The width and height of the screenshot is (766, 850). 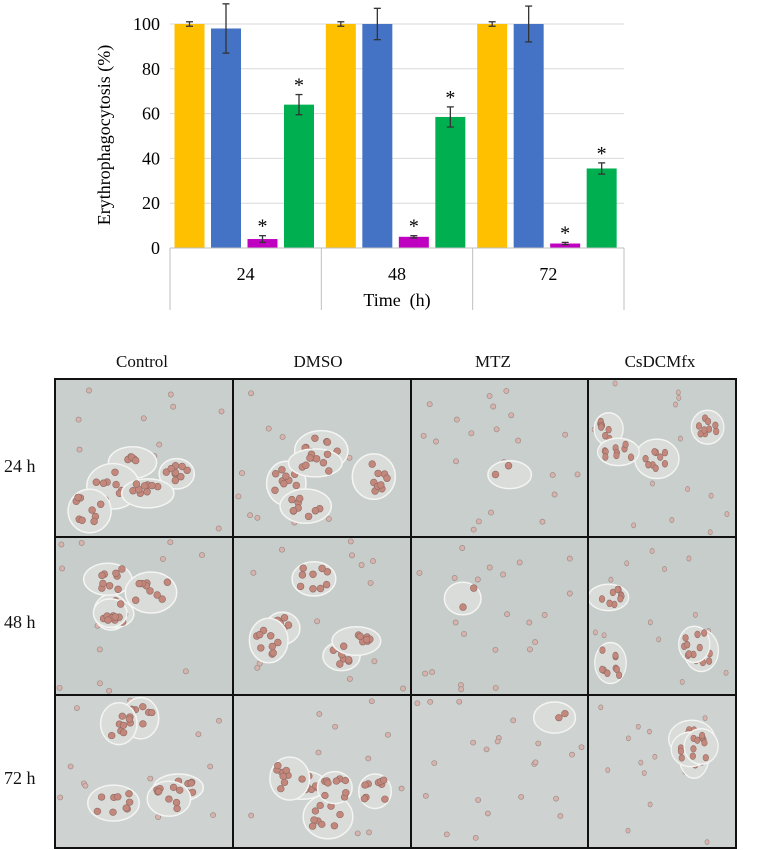 I want to click on x-category-label: 24, so click(x=246, y=274).